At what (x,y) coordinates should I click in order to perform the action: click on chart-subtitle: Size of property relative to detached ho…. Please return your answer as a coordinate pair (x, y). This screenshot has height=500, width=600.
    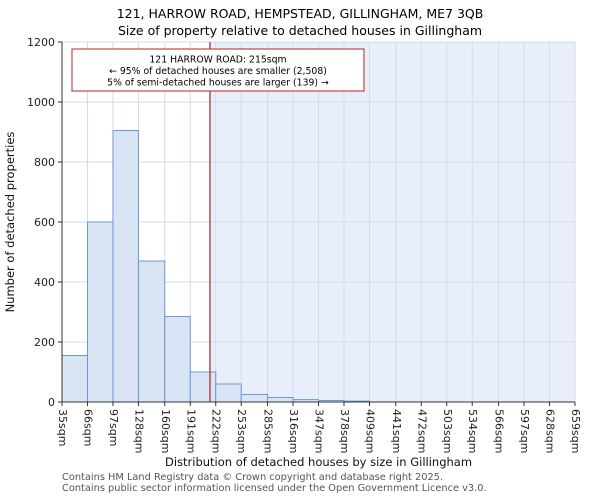
    Looking at the image, I should click on (300, 30).